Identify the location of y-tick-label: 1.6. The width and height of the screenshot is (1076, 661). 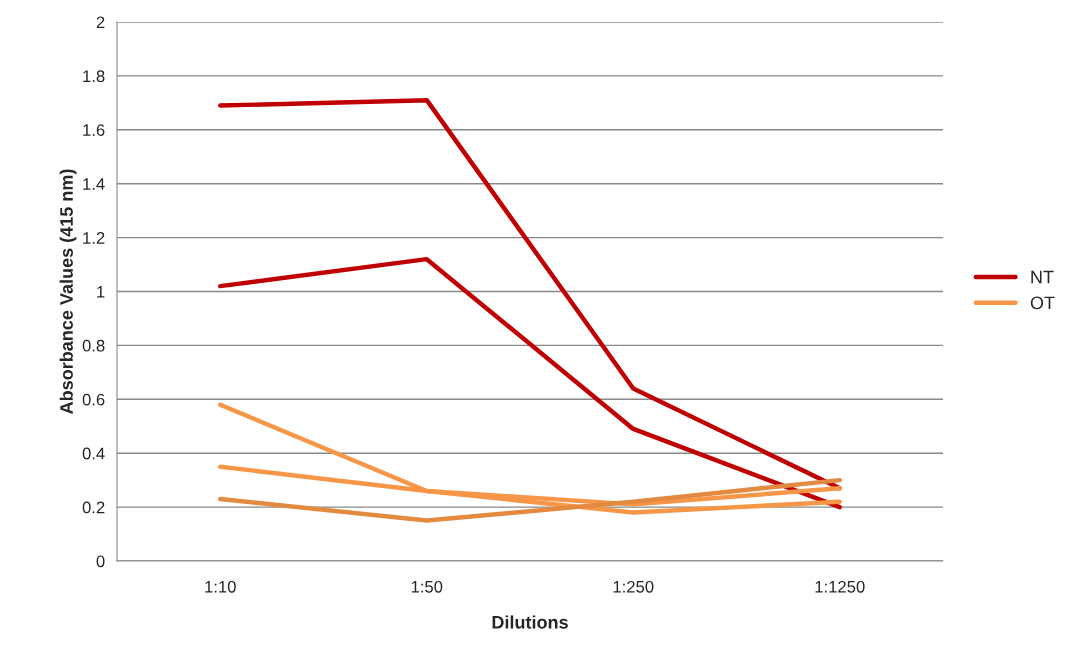
(94, 130).